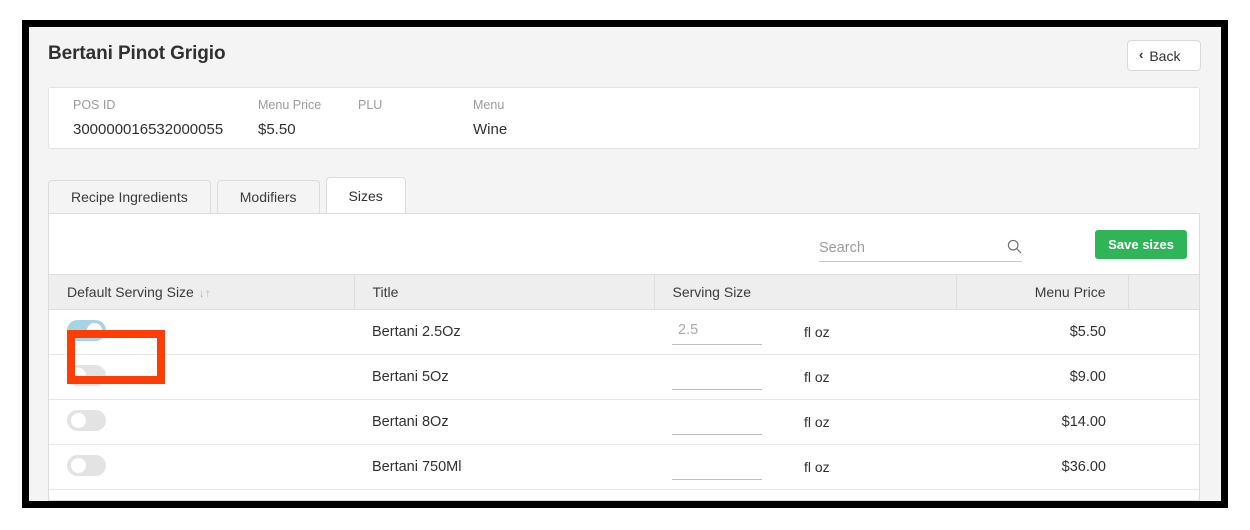 This screenshot has height=530, width=1250. I want to click on table-row: Bertani 2.5Oz fl oz $5.50, so click(624, 332).